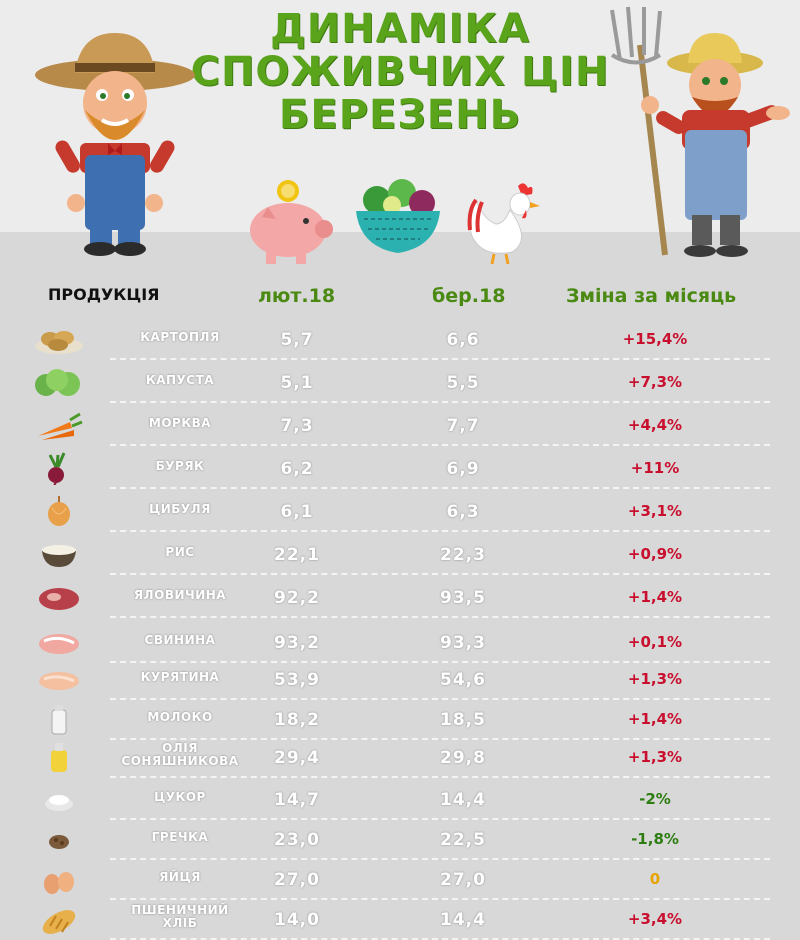 Image resolution: width=800 pixels, height=940 pixels. I want to click on product-name: ОЛІЯ СОНЯШНИКОВА, so click(180, 754).